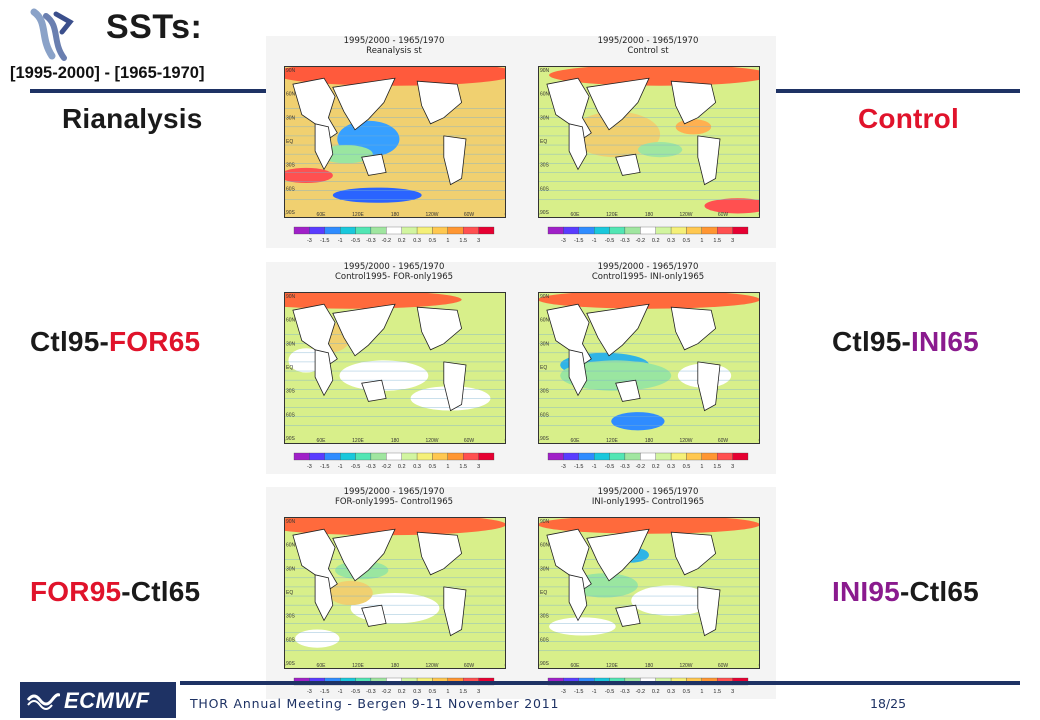  I want to click on colorbar-tick-label: -3, so click(563, 467).